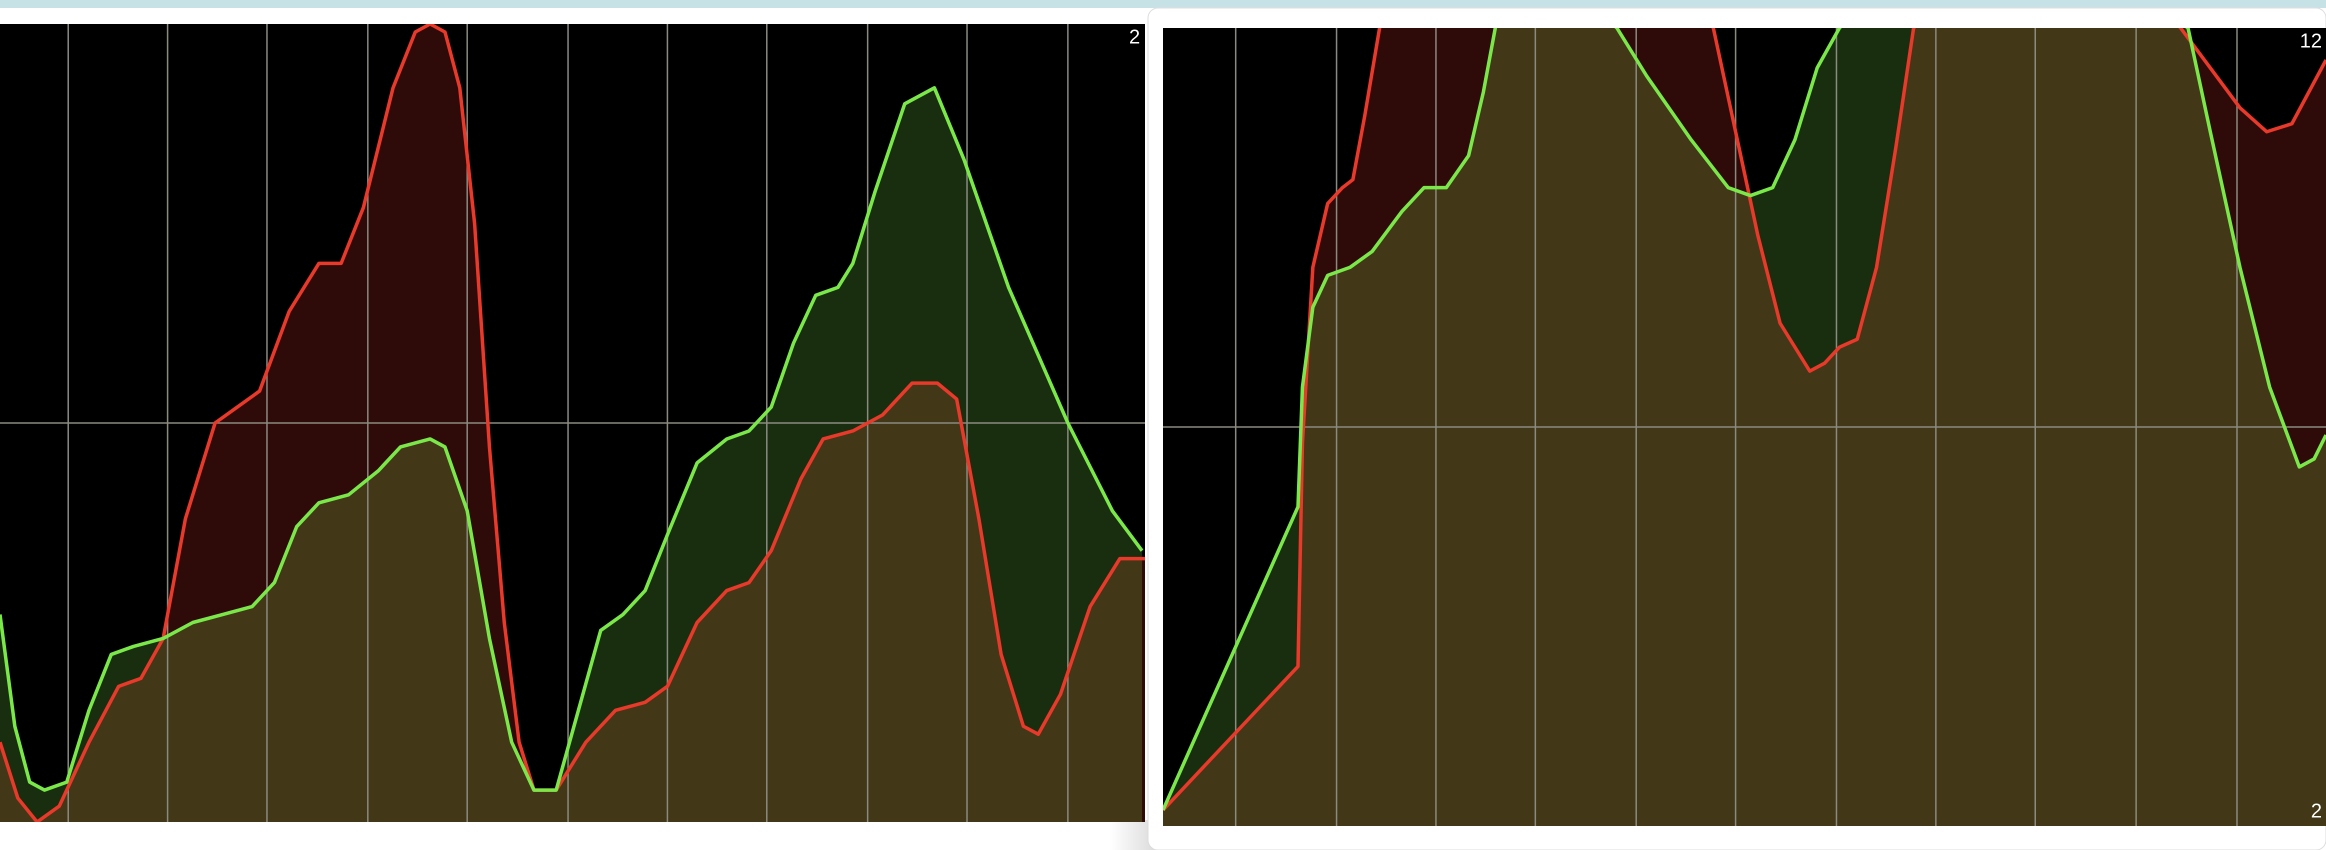 The width and height of the screenshot is (2326, 850). Describe the element at coordinates (2311, 41) in the screenshot. I see `y-tick-label: 12` at that location.